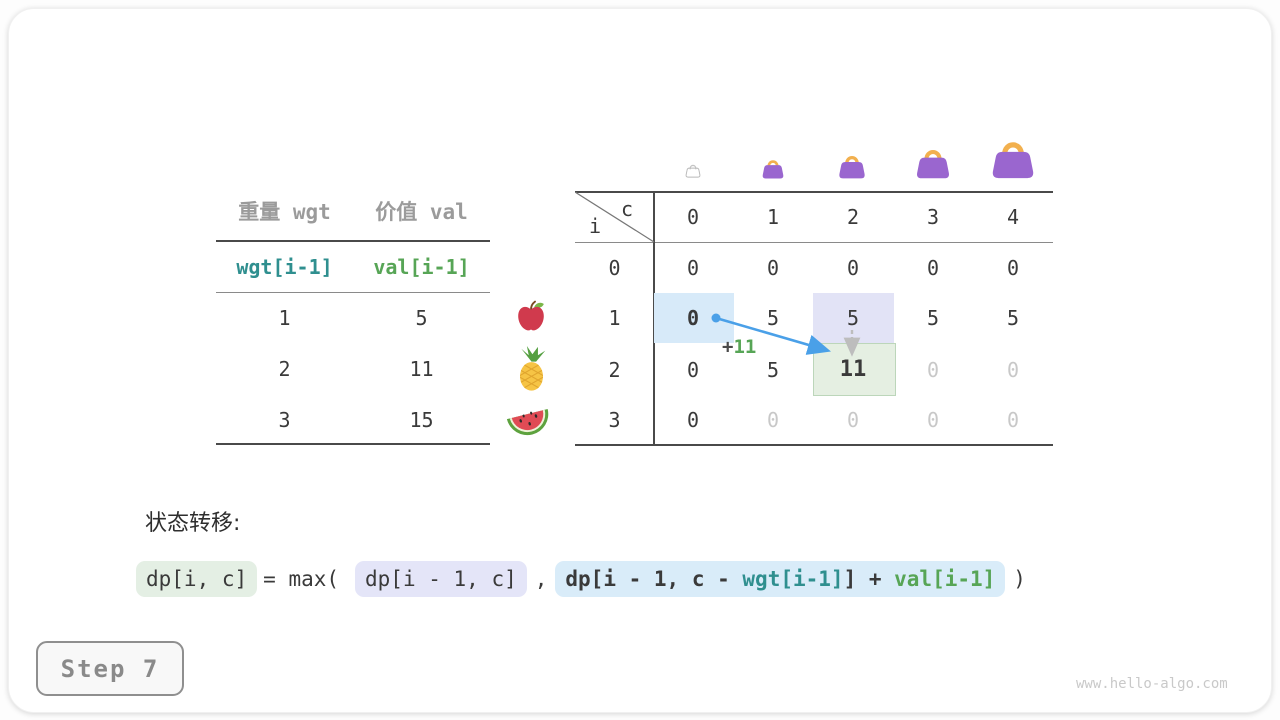 Image resolution: width=1280 pixels, height=720 pixels. Describe the element at coordinates (421, 369) in the screenshot. I see `item2-value: 11` at that location.